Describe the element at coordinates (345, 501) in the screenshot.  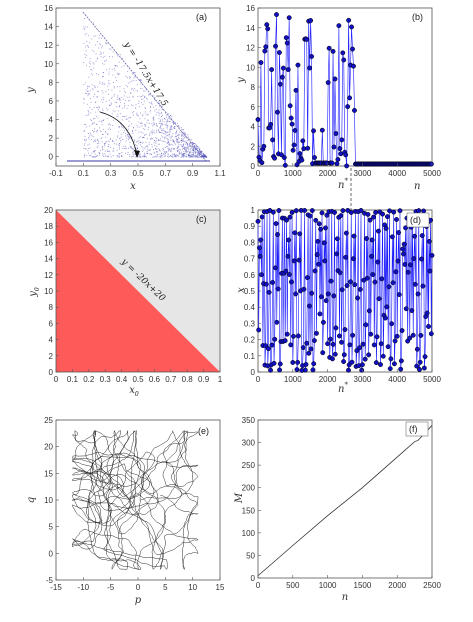
I see `panel-f-series` at that location.